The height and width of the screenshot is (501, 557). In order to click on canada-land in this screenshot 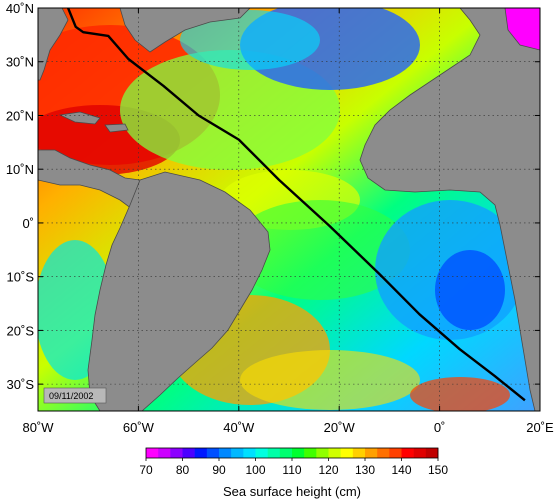, I will do `click(185, 30)`.